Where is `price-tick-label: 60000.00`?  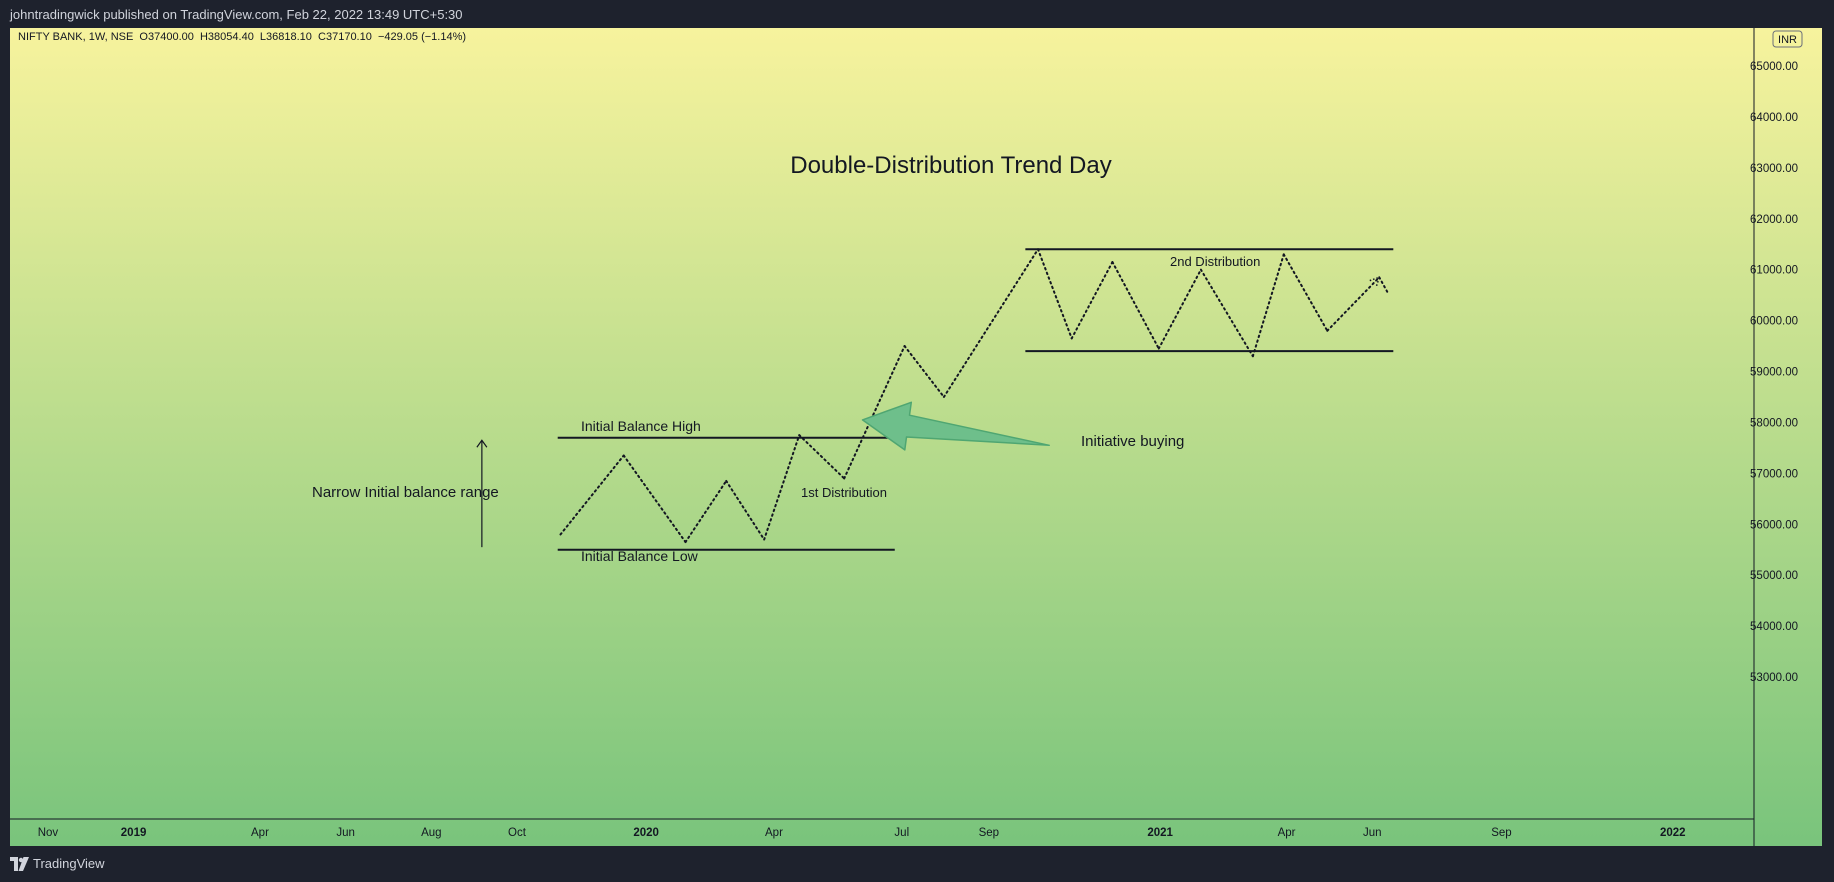
price-tick-label: 60000.00 is located at coordinates (1774, 322).